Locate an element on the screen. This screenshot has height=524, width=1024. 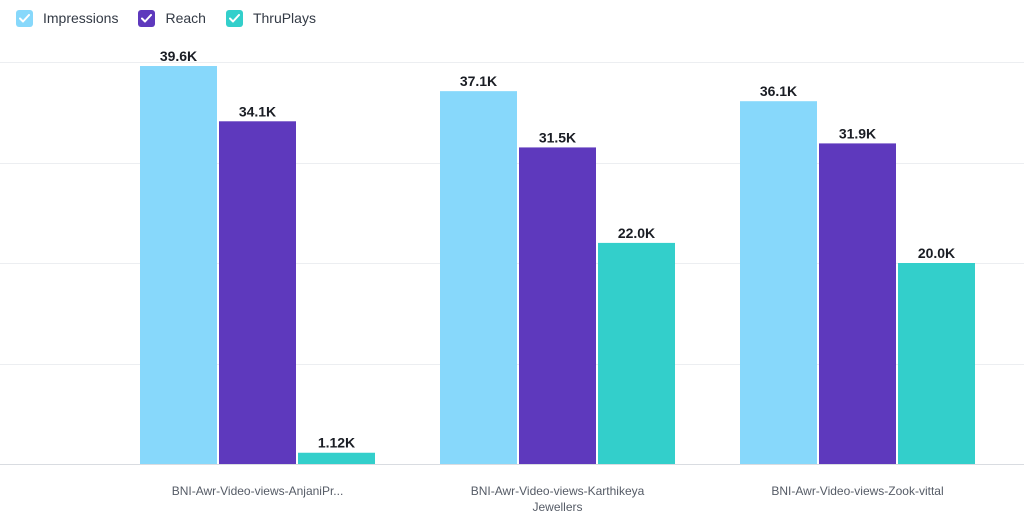
x-tick-label: Jewellers is located at coordinates (557, 507).